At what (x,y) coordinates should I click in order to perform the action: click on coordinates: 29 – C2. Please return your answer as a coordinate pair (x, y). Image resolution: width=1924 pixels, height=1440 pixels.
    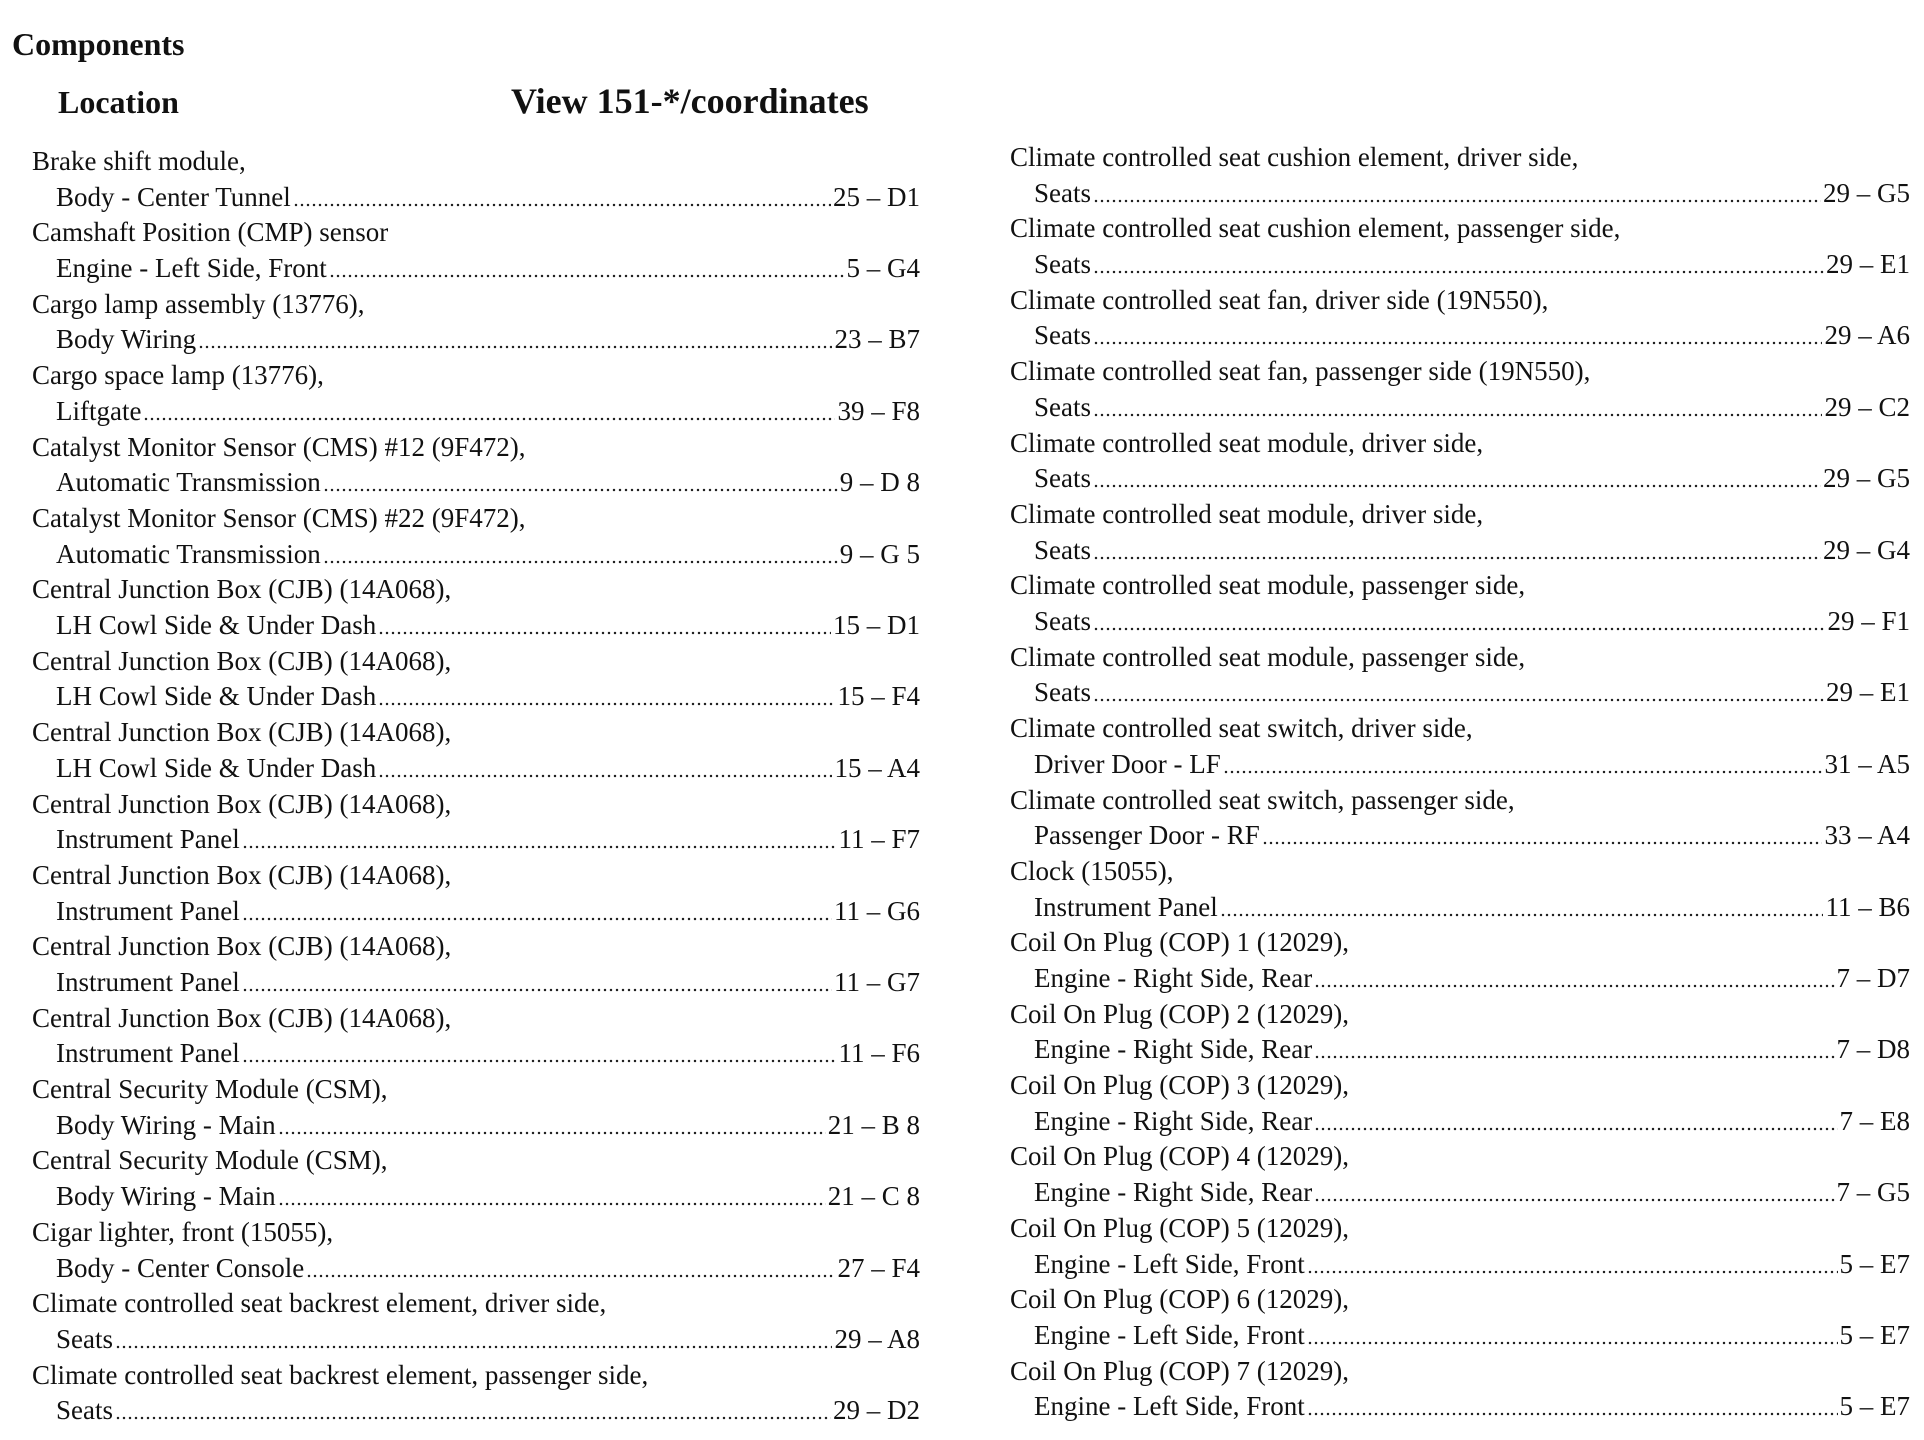
    Looking at the image, I should click on (1867, 406).